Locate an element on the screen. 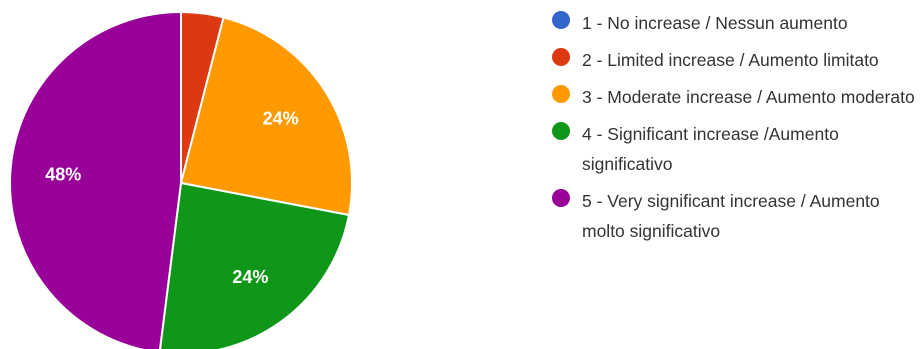 This screenshot has width=922, height=349. slice-label-3: 24% is located at coordinates (281, 119).